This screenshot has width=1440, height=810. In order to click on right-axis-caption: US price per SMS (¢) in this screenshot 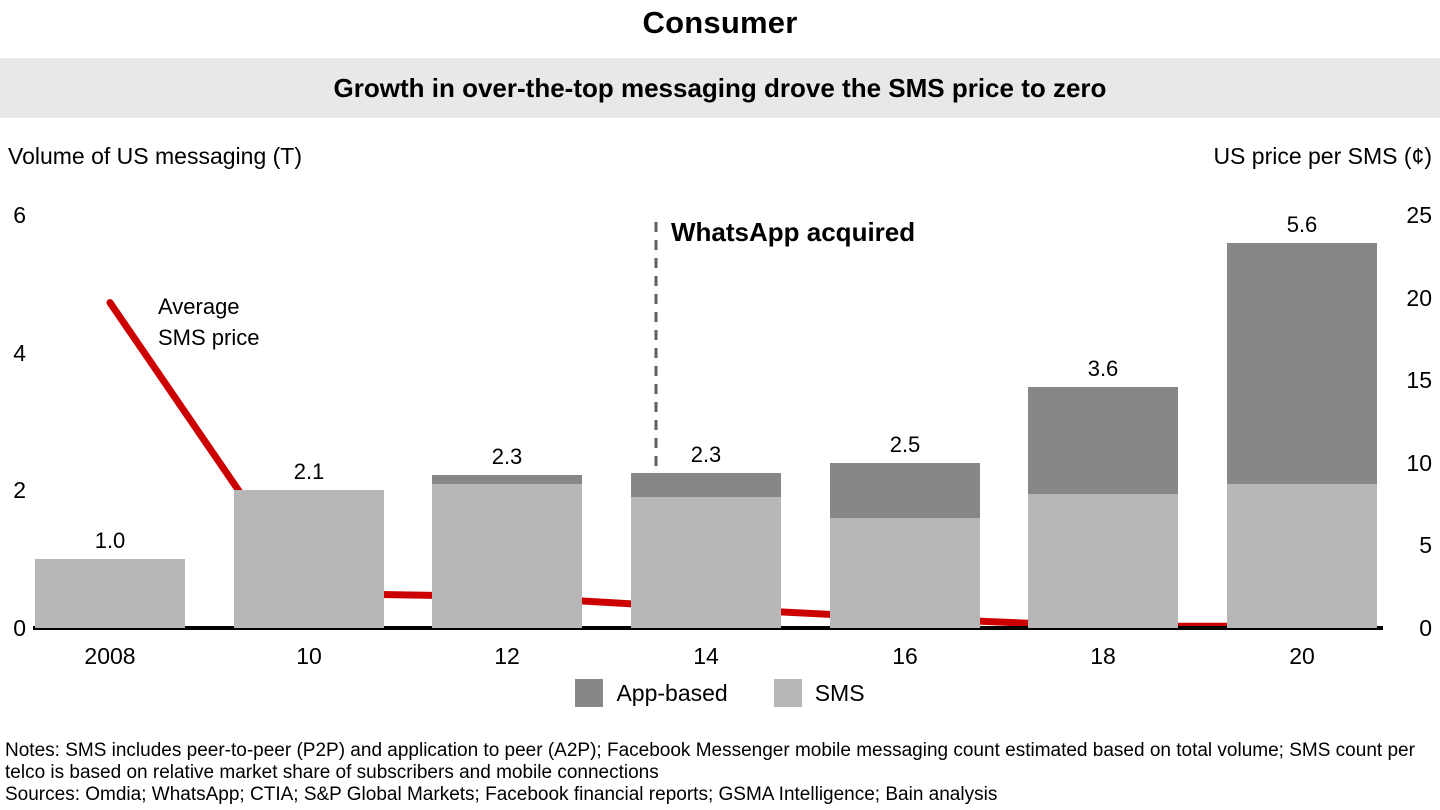, I will do `click(1322, 156)`.